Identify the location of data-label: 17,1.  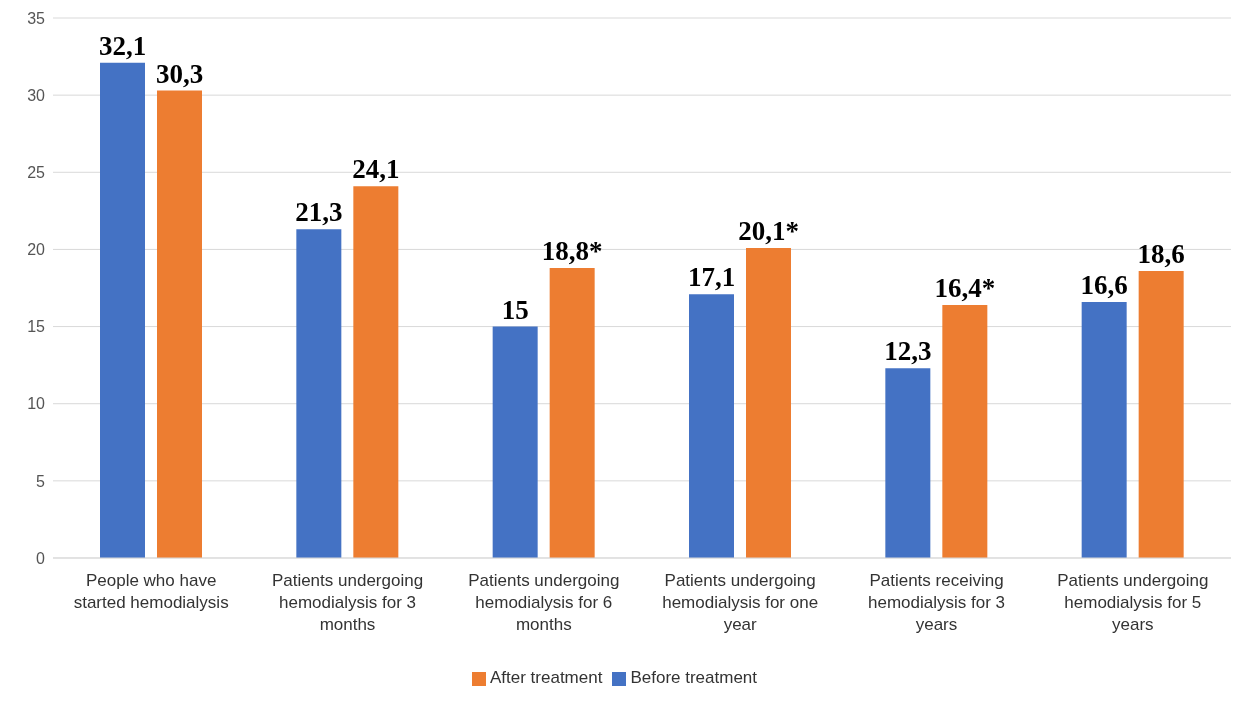
(711, 277).